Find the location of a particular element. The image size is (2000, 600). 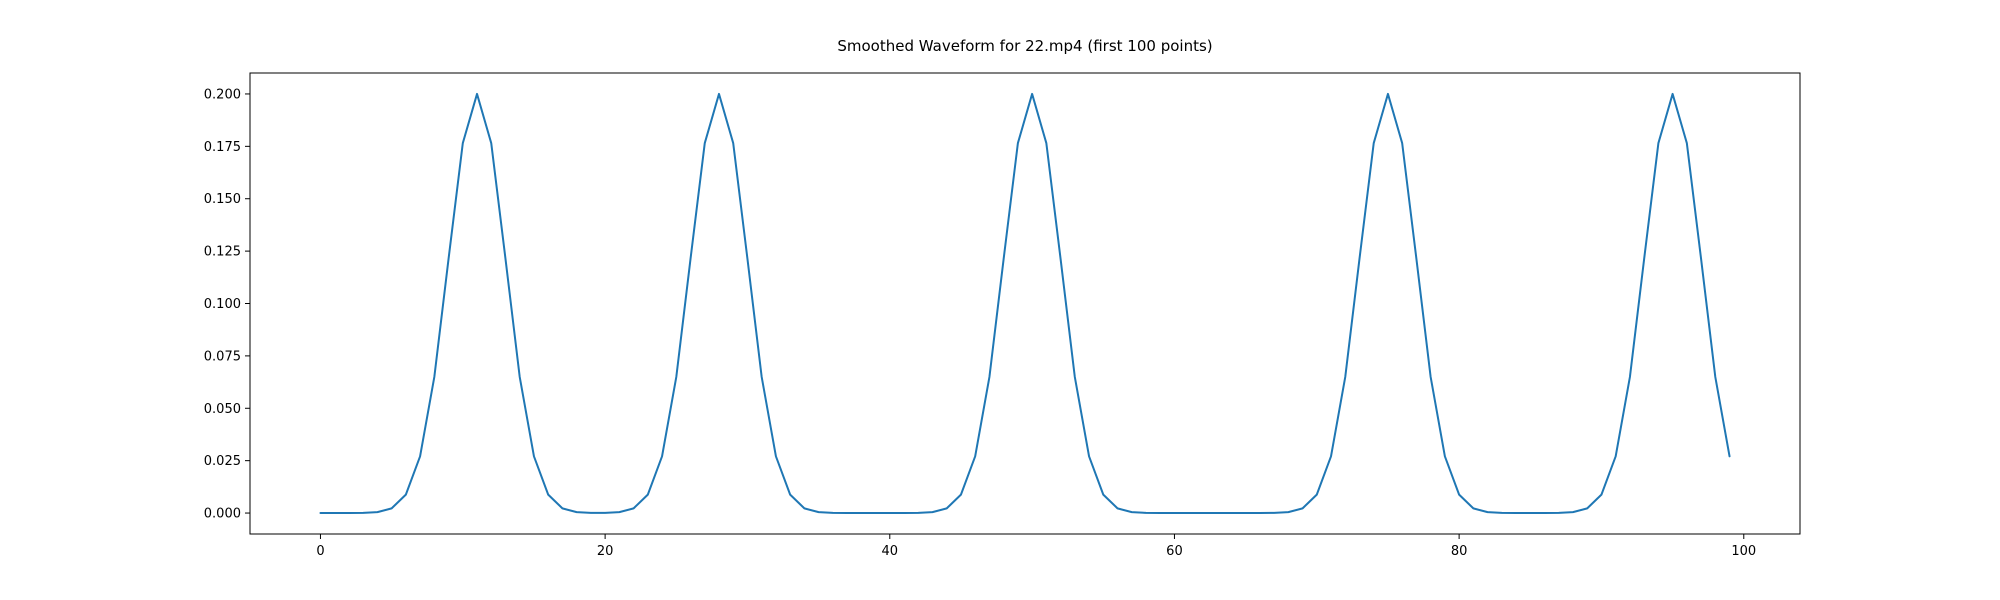

x-axis-tick-label: 100 is located at coordinates (1743, 551).